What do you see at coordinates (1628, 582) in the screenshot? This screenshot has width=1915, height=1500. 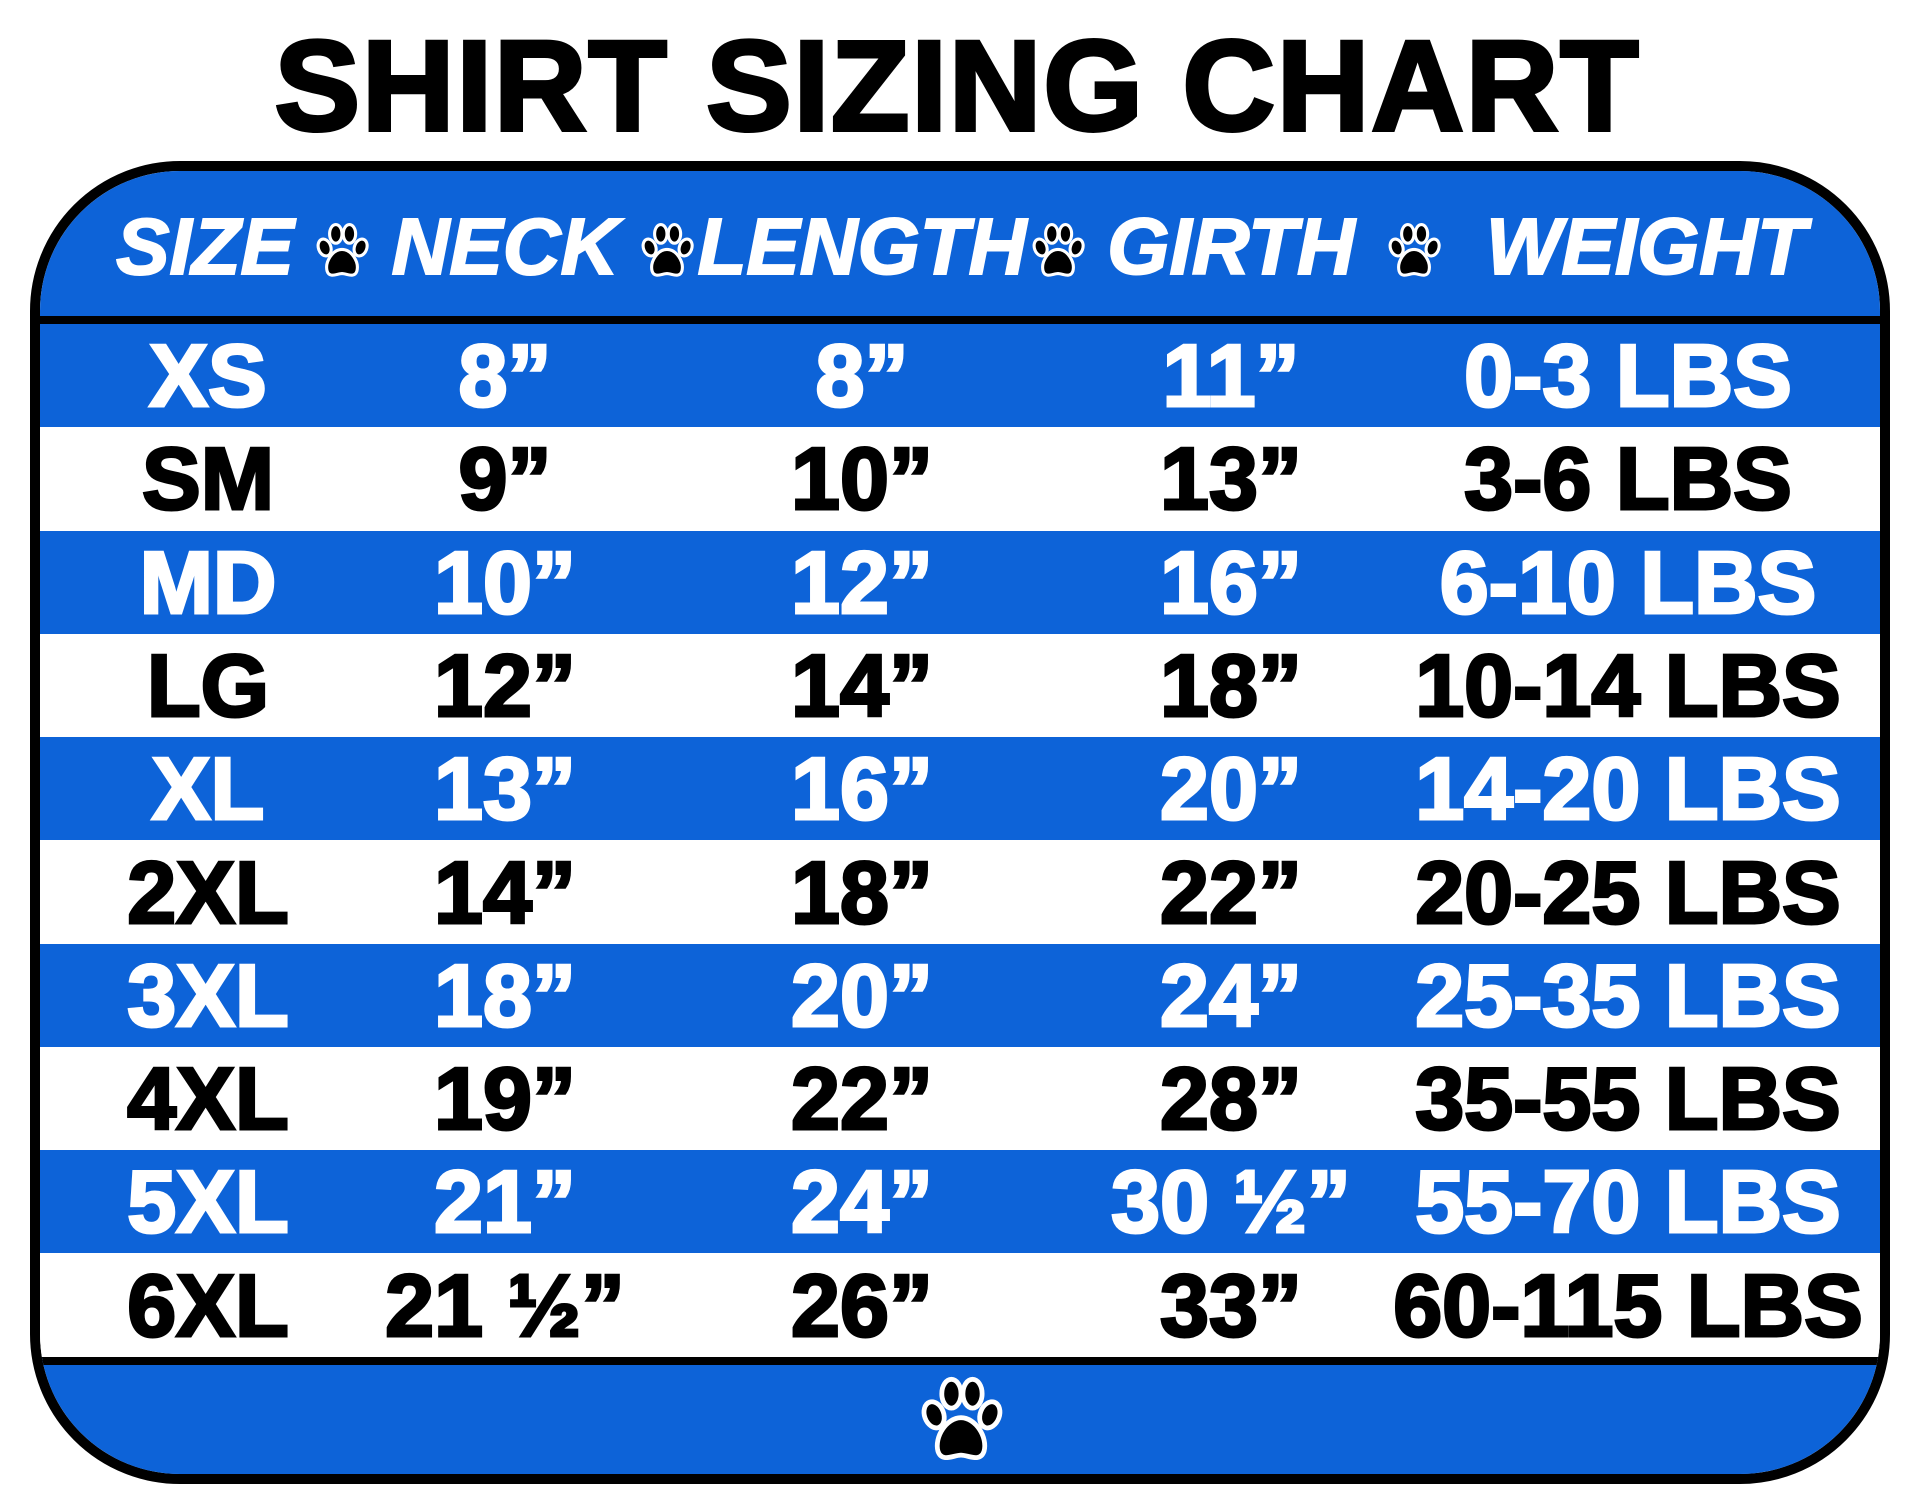 I see `cell-weight: 6-10 LBS` at bounding box center [1628, 582].